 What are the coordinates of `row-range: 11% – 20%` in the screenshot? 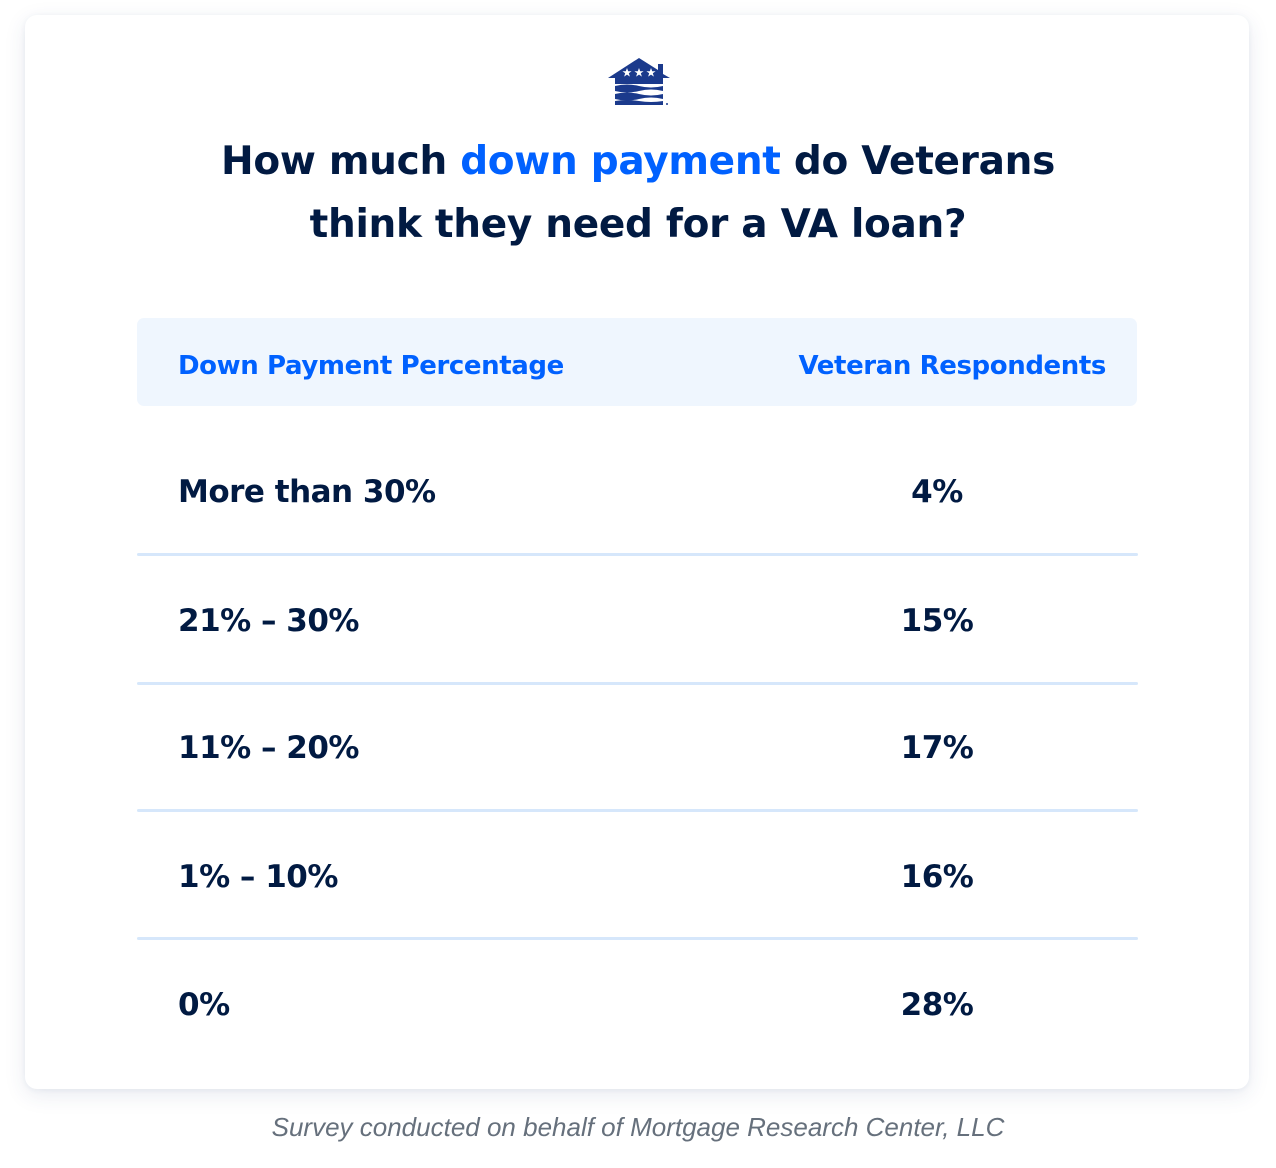 It's located at (269, 748).